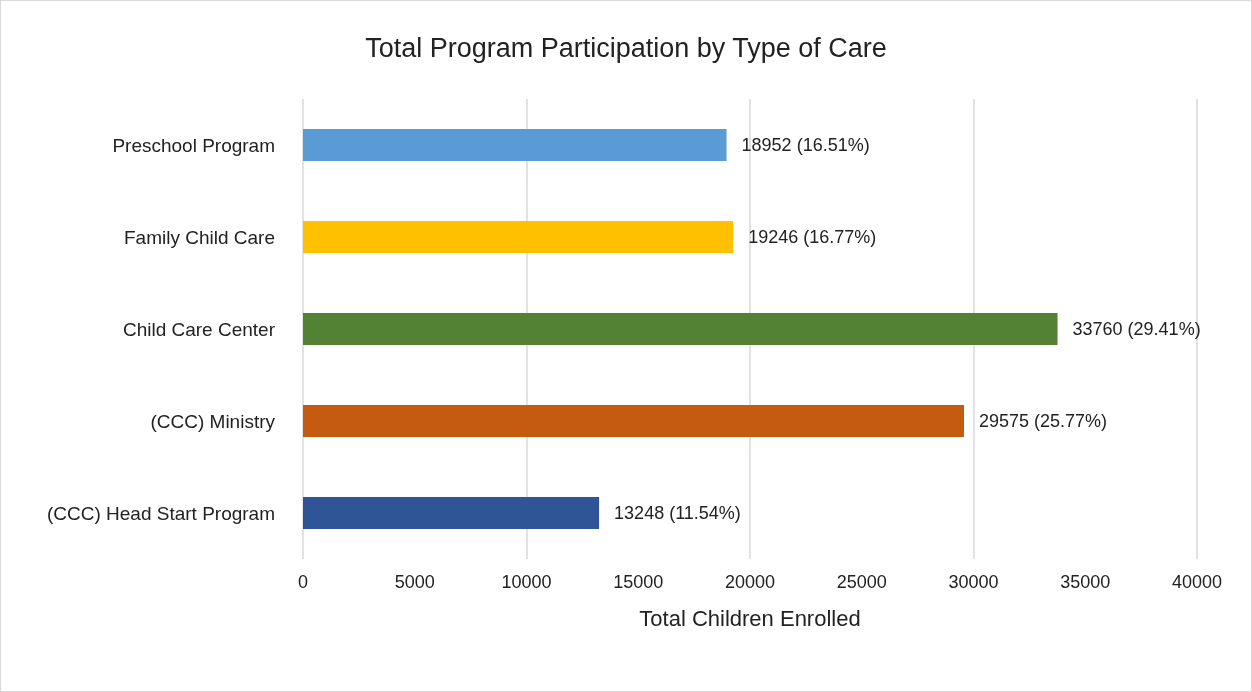 This screenshot has width=1252, height=692. Describe the element at coordinates (526, 582) in the screenshot. I see `x-tick-label: 10000` at that location.